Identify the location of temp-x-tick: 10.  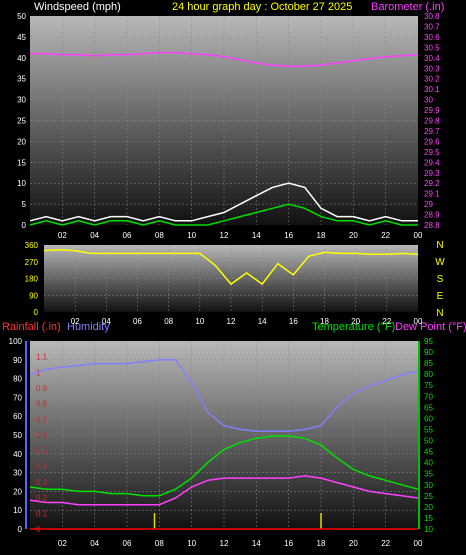
(191, 543).